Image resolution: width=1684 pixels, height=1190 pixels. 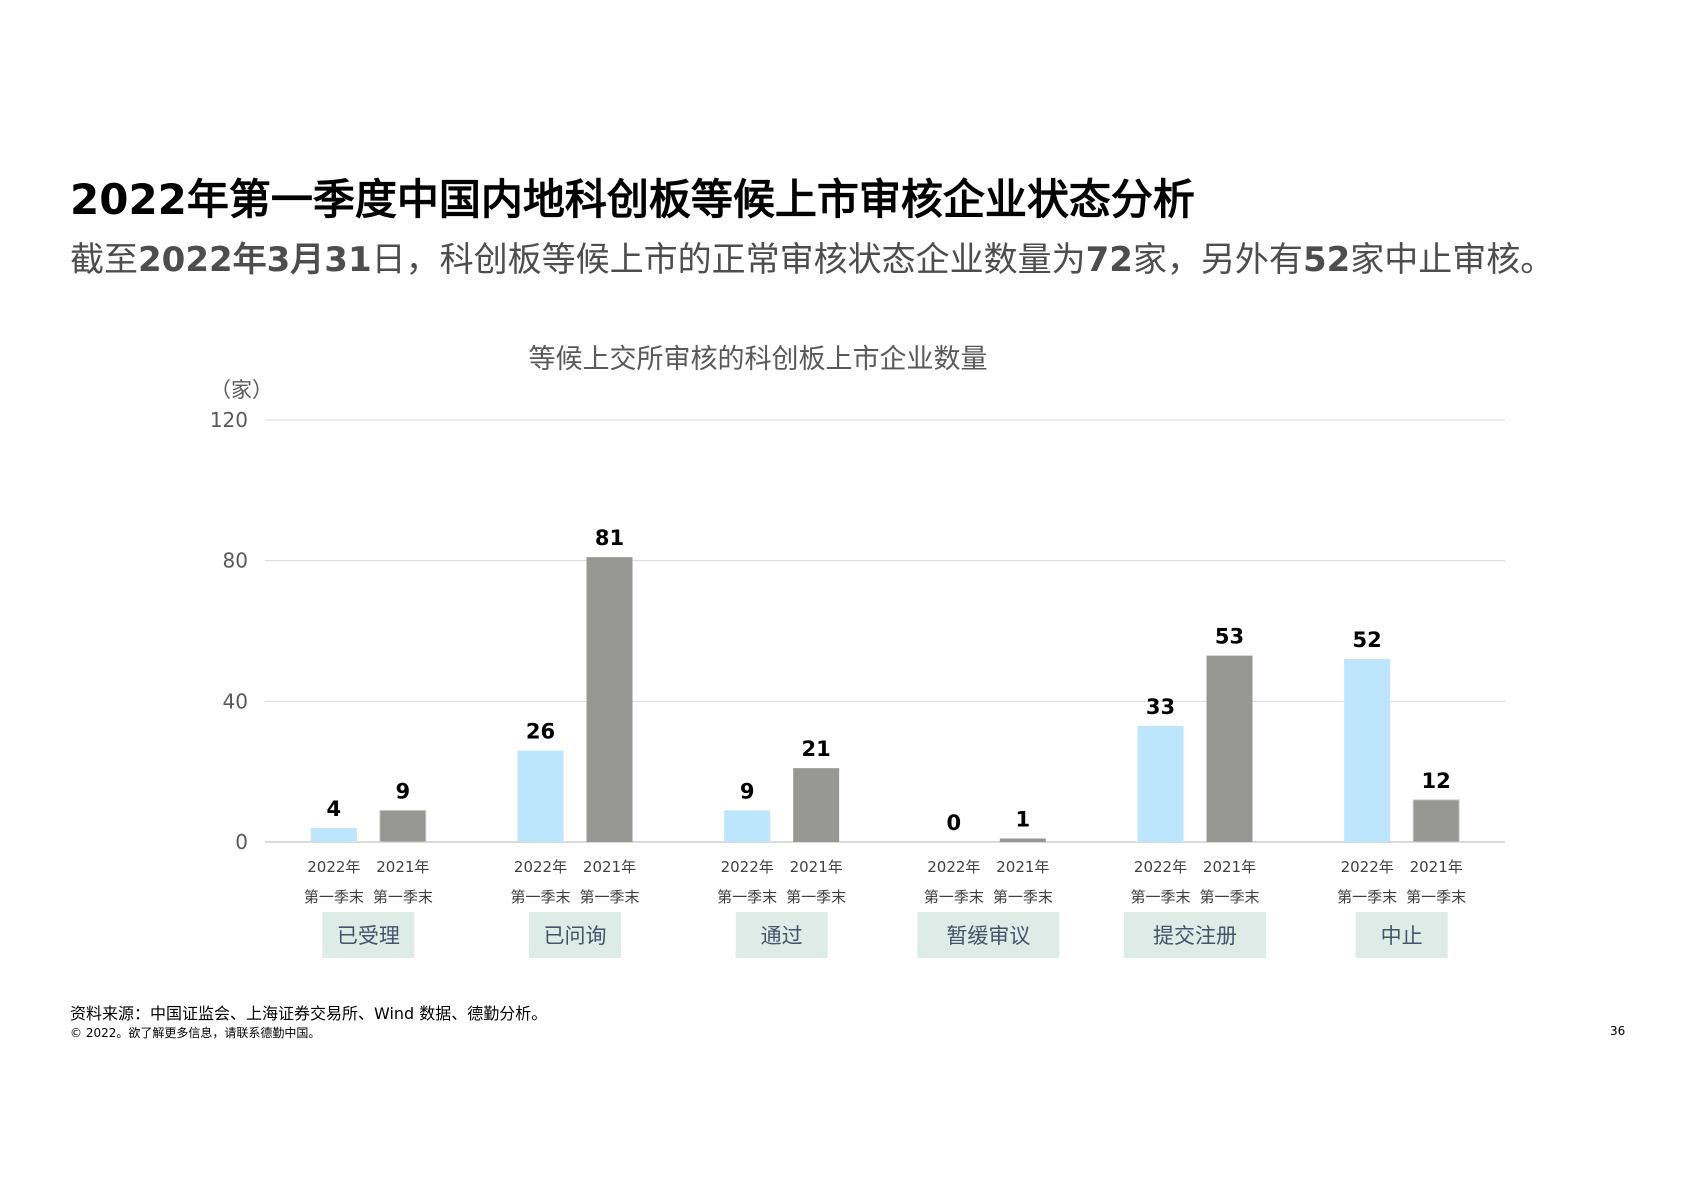 What do you see at coordinates (758, 359) in the screenshot?
I see `chart-title: 等候上交所审核的科创板上市企业数量` at bounding box center [758, 359].